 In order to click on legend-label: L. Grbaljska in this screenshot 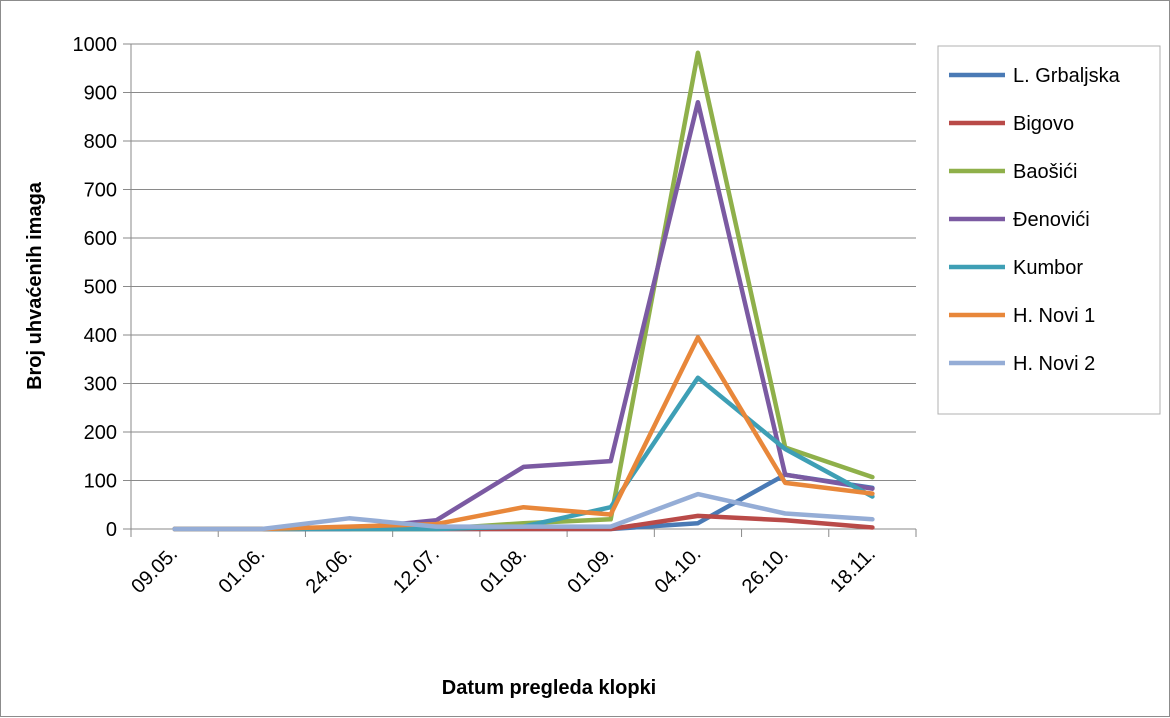, I will do `click(1067, 76)`.